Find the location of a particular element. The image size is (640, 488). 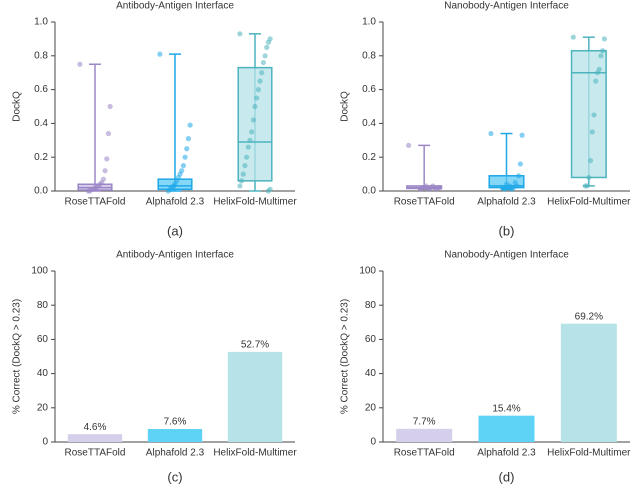

value-label: 52.7% is located at coordinates (255, 345).